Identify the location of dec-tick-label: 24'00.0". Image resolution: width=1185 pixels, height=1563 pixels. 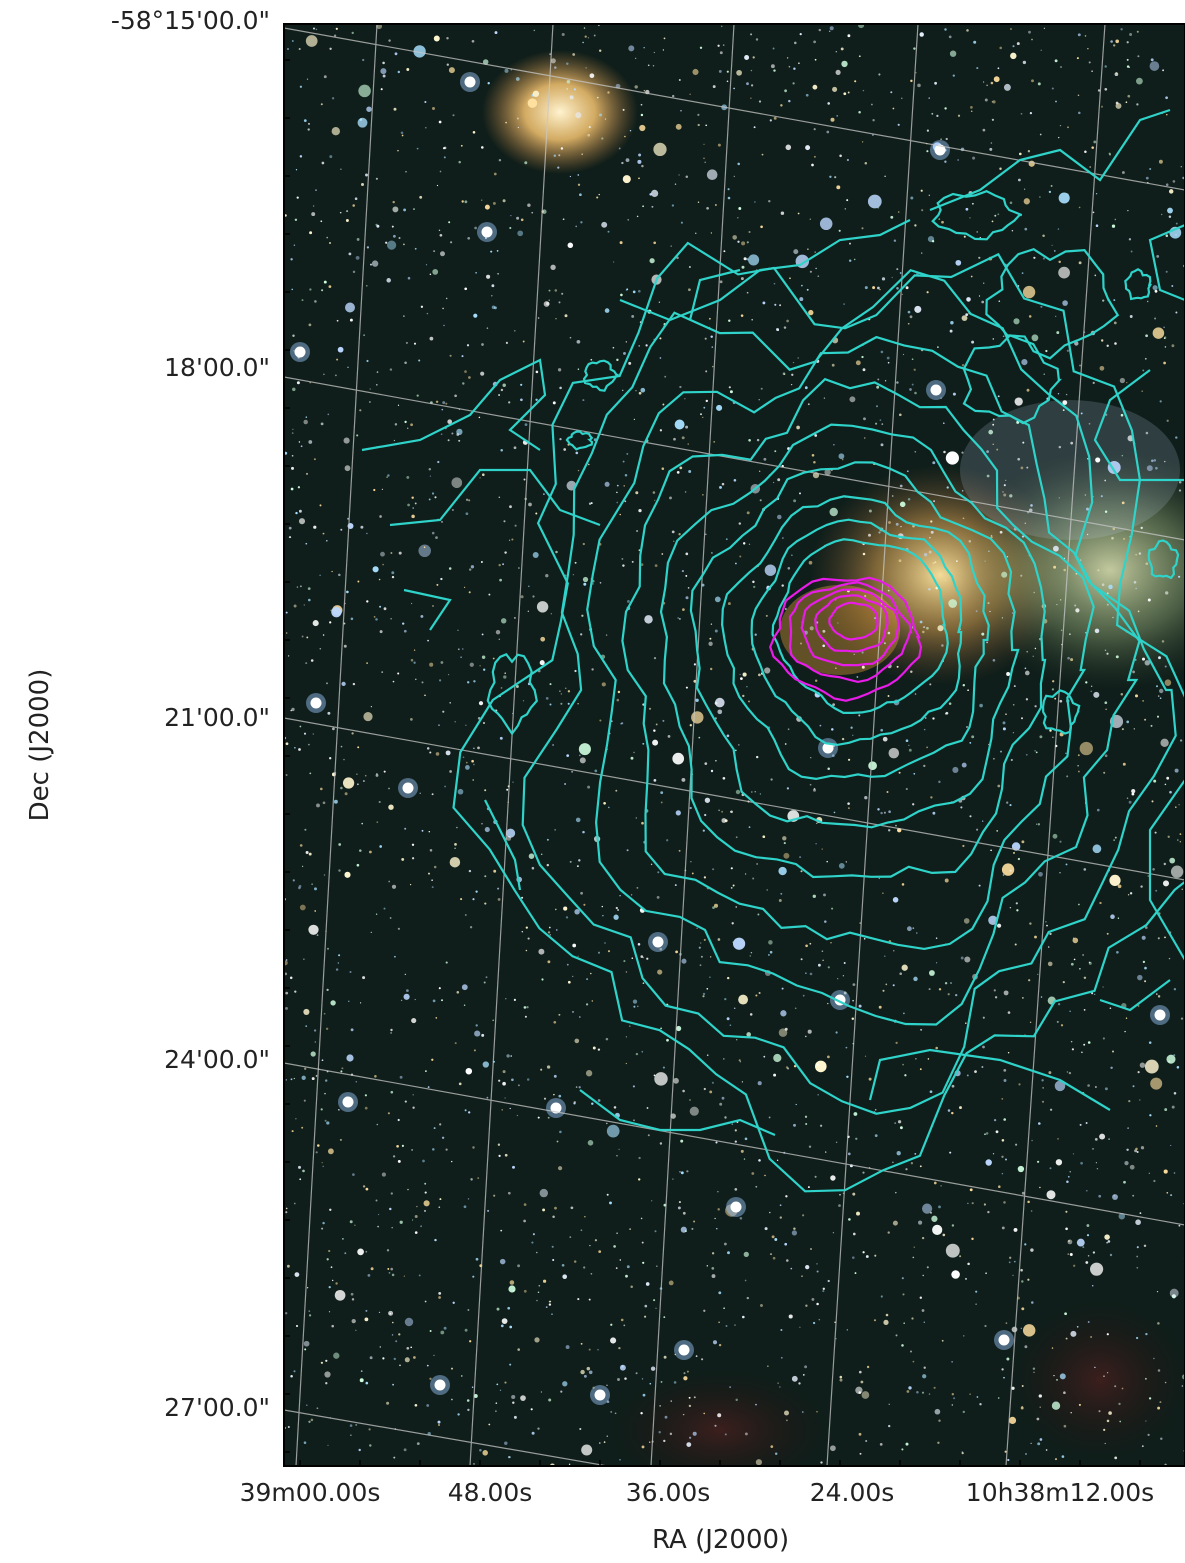
(217, 1059).